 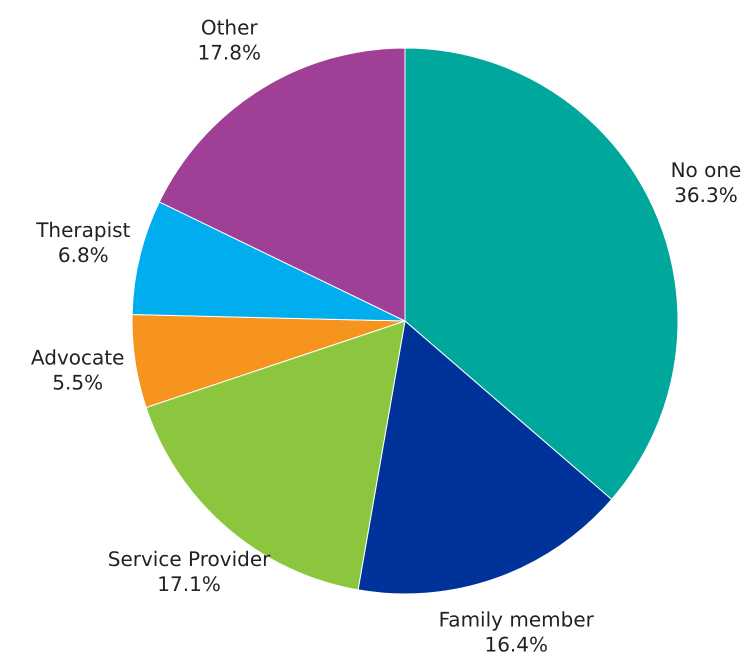 What do you see at coordinates (706, 170) in the screenshot?
I see `slice-label: No one` at bounding box center [706, 170].